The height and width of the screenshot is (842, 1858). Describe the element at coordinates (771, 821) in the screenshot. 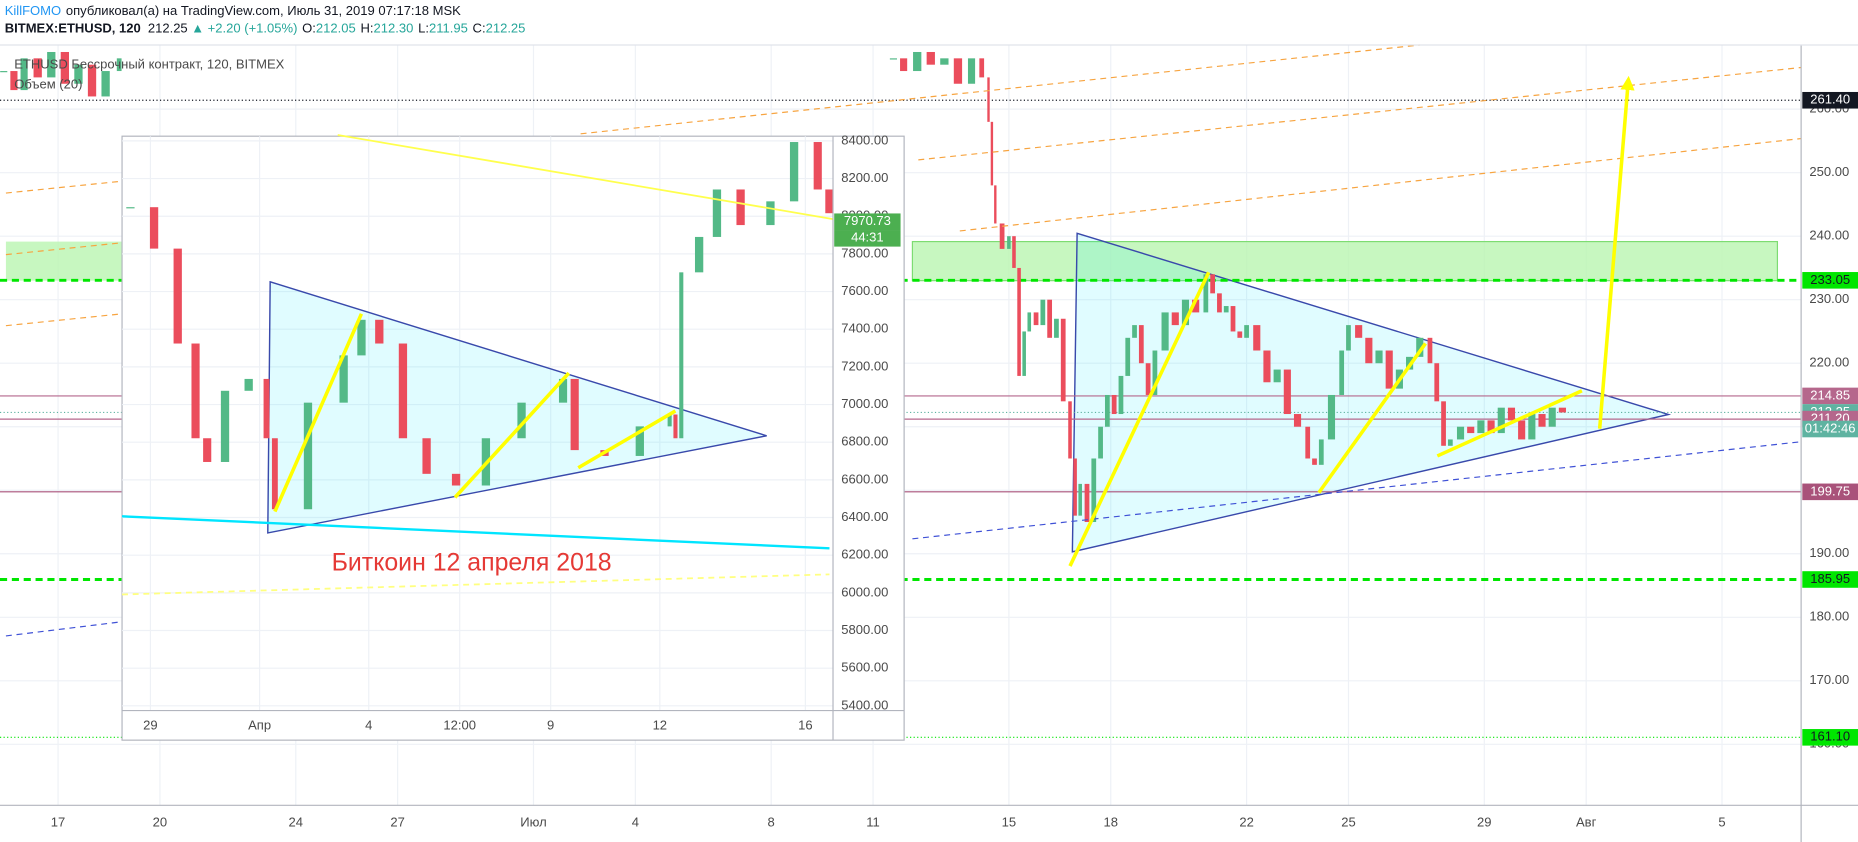

I see `x-tick-label: 8` at that location.